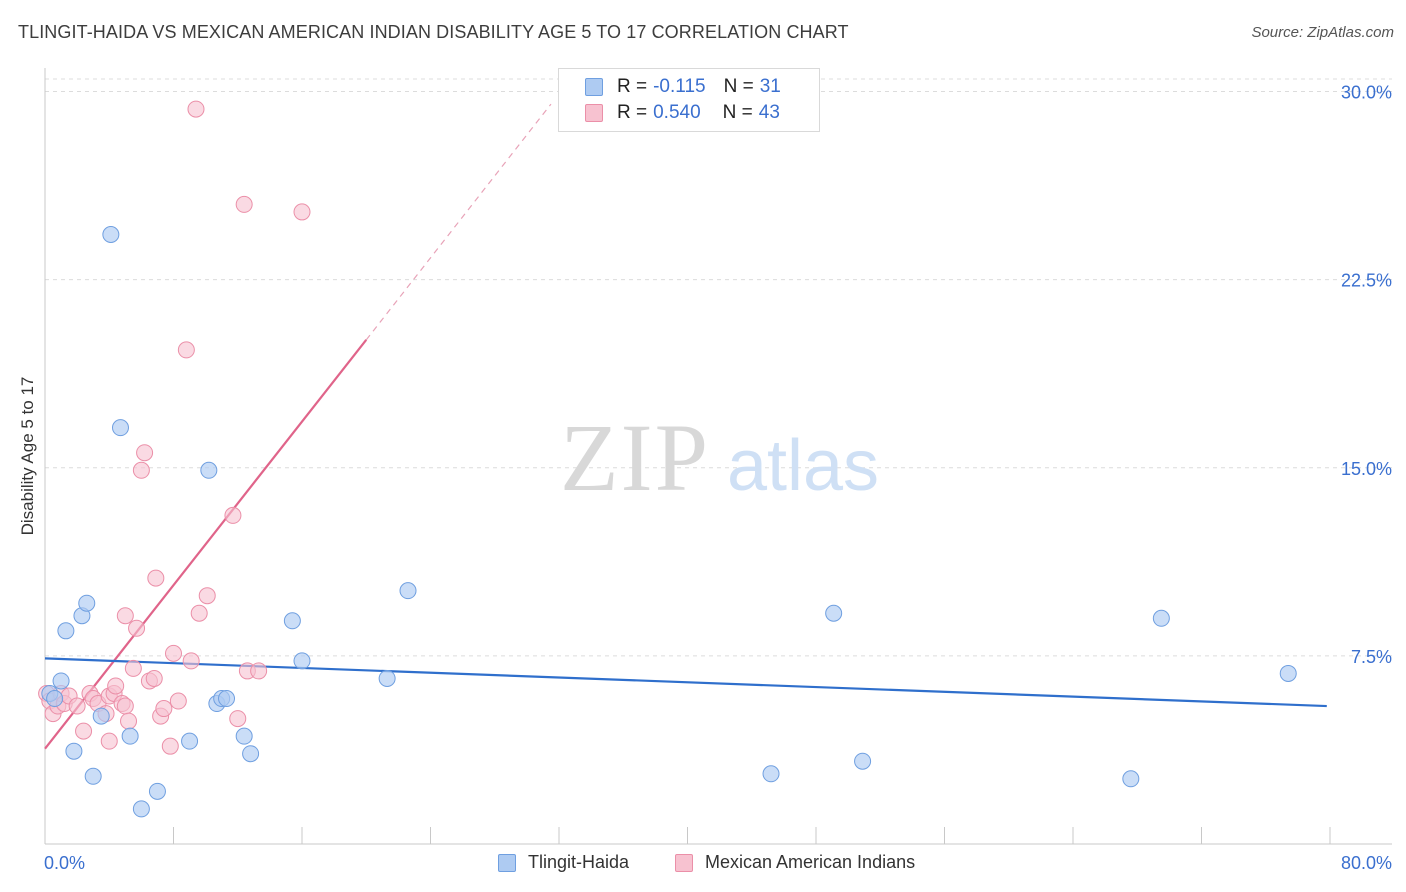  I want to click on y-tick-label: 30.0%, so click(1366, 93).